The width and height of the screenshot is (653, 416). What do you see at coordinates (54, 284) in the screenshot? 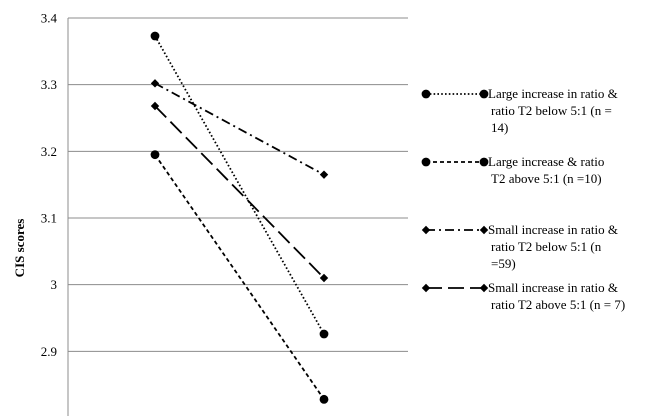
I see `y-tick-label: 3` at bounding box center [54, 284].